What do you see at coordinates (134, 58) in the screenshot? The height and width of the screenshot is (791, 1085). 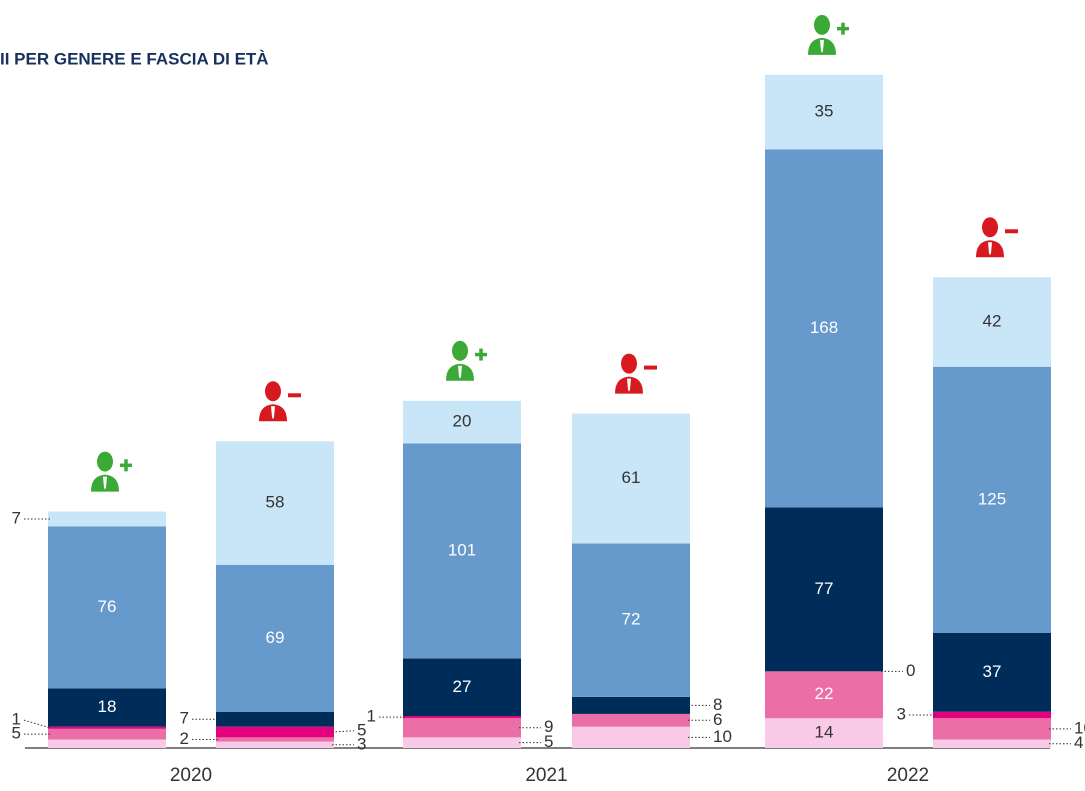 I see `chart-title: II PER GENERE E FASCIA DI ETÀ` at bounding box center [134, 58].